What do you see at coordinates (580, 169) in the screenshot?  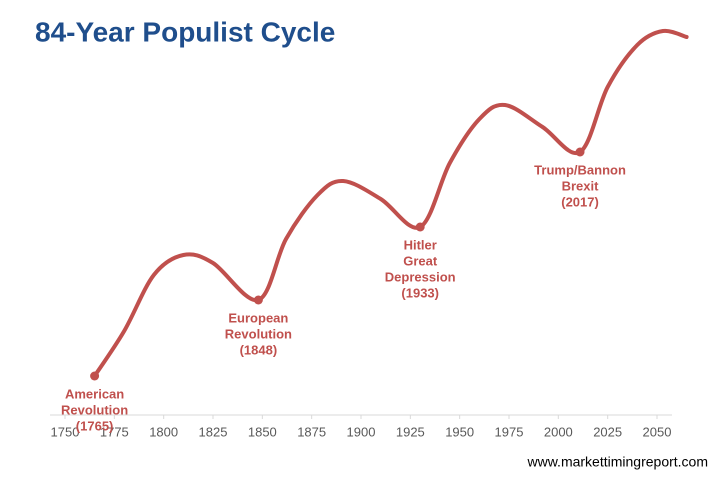 I see `annotation-text: Trump/Bannon` at bounding box center [580, 169].